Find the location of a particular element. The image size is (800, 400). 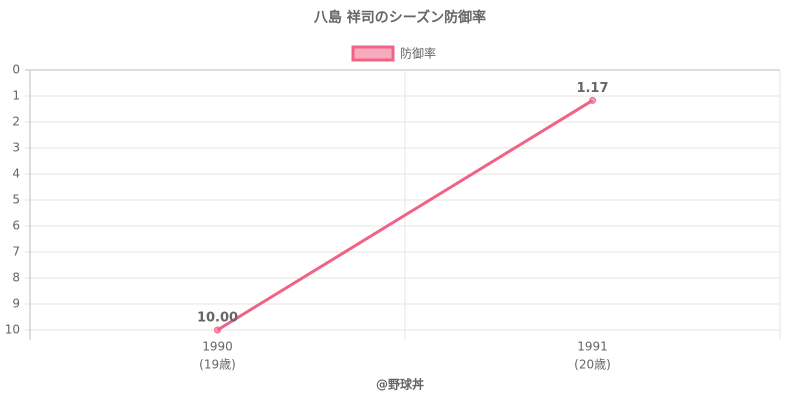

y-tick-label: 10 is located at coordinates (12, 330).